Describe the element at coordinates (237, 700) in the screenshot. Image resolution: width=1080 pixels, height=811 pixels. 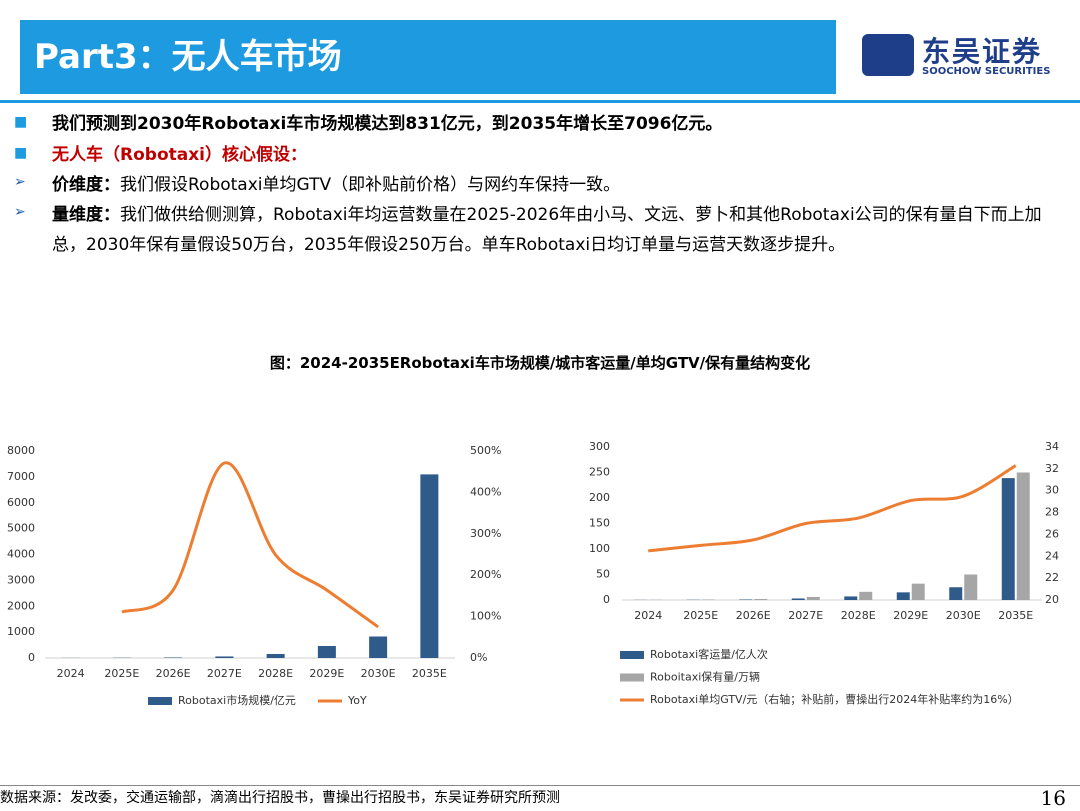
I see `legend-label: Robotaxi市场规模/亿元` at that location.